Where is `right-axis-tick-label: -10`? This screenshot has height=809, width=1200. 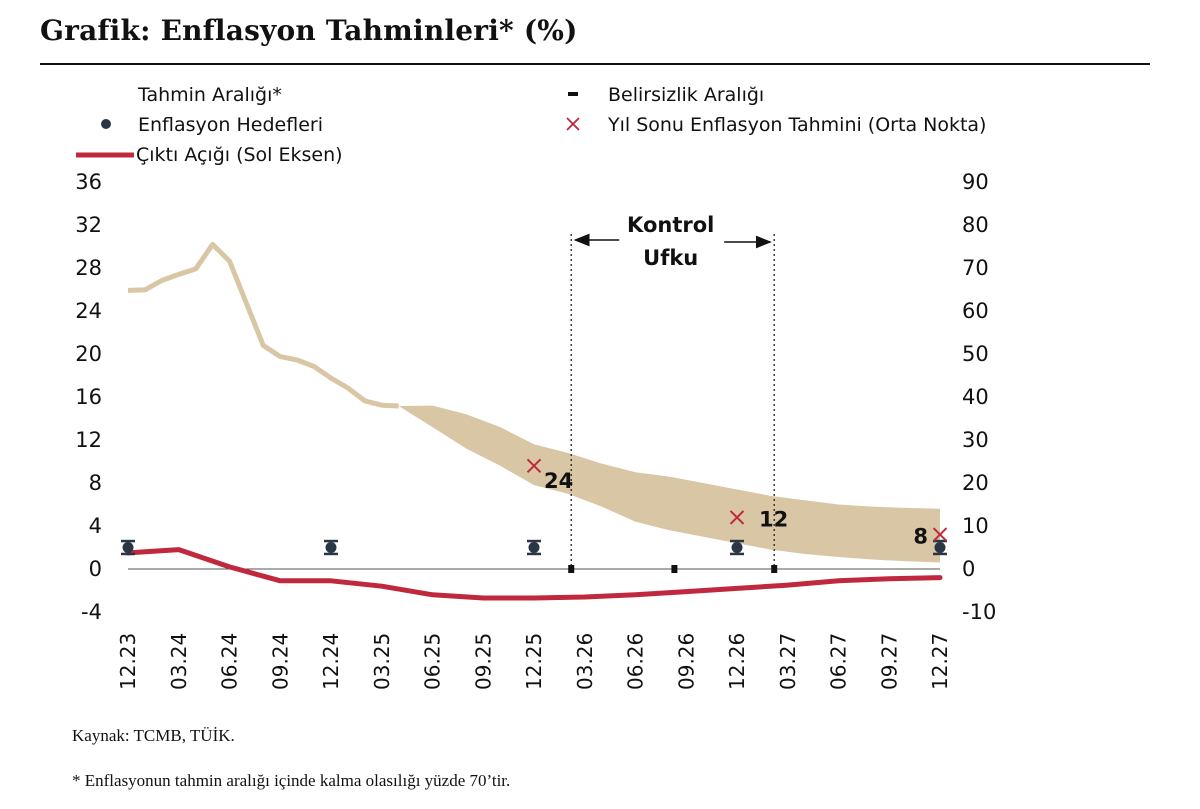
right-axis-tick-label: -10 is located at coordinates (979, 612).